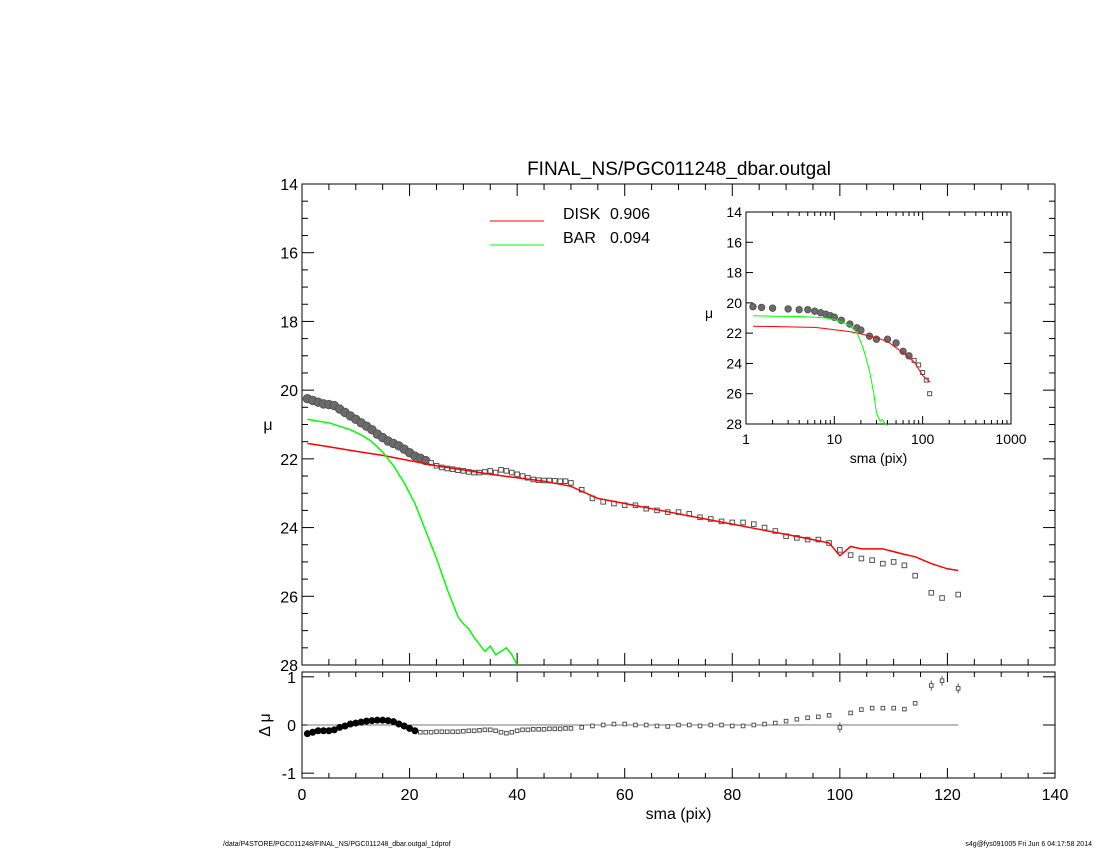 This screenshot has width=1100, height=850. What do you see at coordinates (709, 313) in the screenshot?
I see `inset-ylabel: μ` at bounding box center [709, 313].